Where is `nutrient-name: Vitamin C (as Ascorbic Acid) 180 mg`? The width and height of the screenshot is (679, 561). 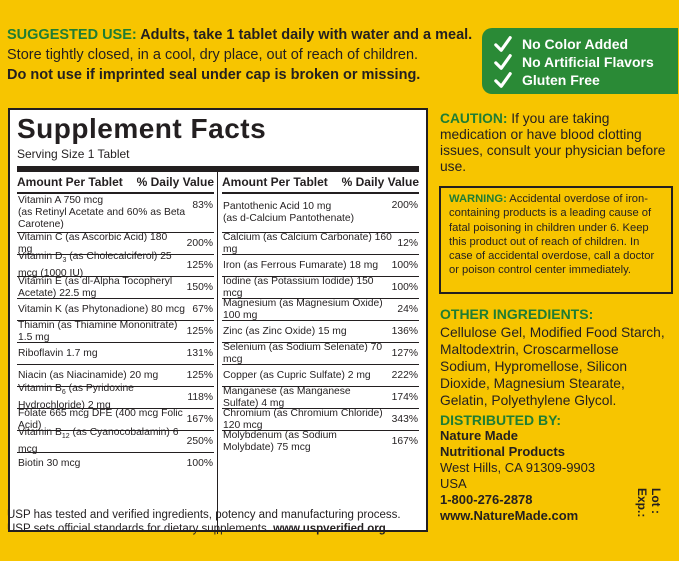 nutrient-name: Vitamin C (as Ascorbic Acid) 180 mg is located at coordinates (101, 244).